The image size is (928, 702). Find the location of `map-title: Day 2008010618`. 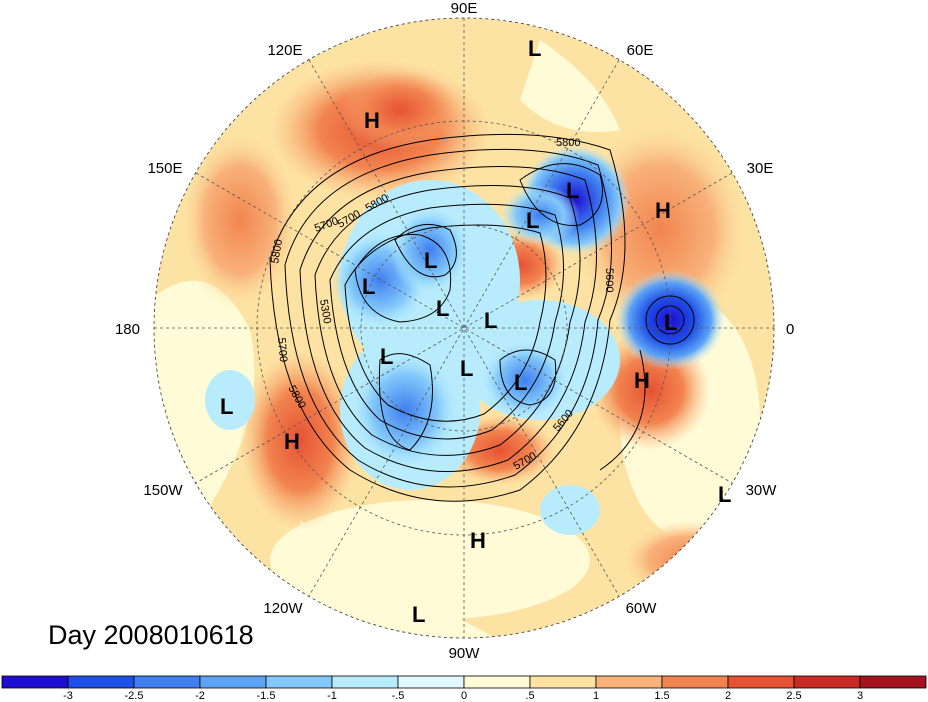

map-title: Day 2008010618 is located at coordinates (151, 635).